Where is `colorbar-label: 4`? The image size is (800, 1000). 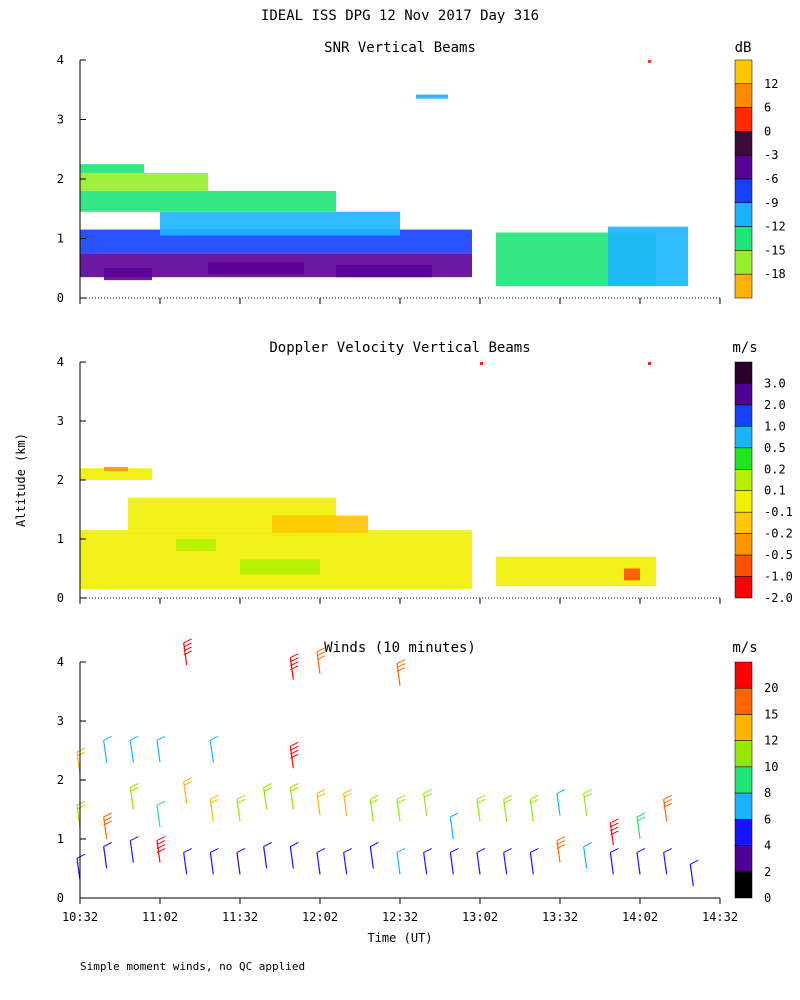
colorbar-label: 4 is located at coordinates (767, 846).